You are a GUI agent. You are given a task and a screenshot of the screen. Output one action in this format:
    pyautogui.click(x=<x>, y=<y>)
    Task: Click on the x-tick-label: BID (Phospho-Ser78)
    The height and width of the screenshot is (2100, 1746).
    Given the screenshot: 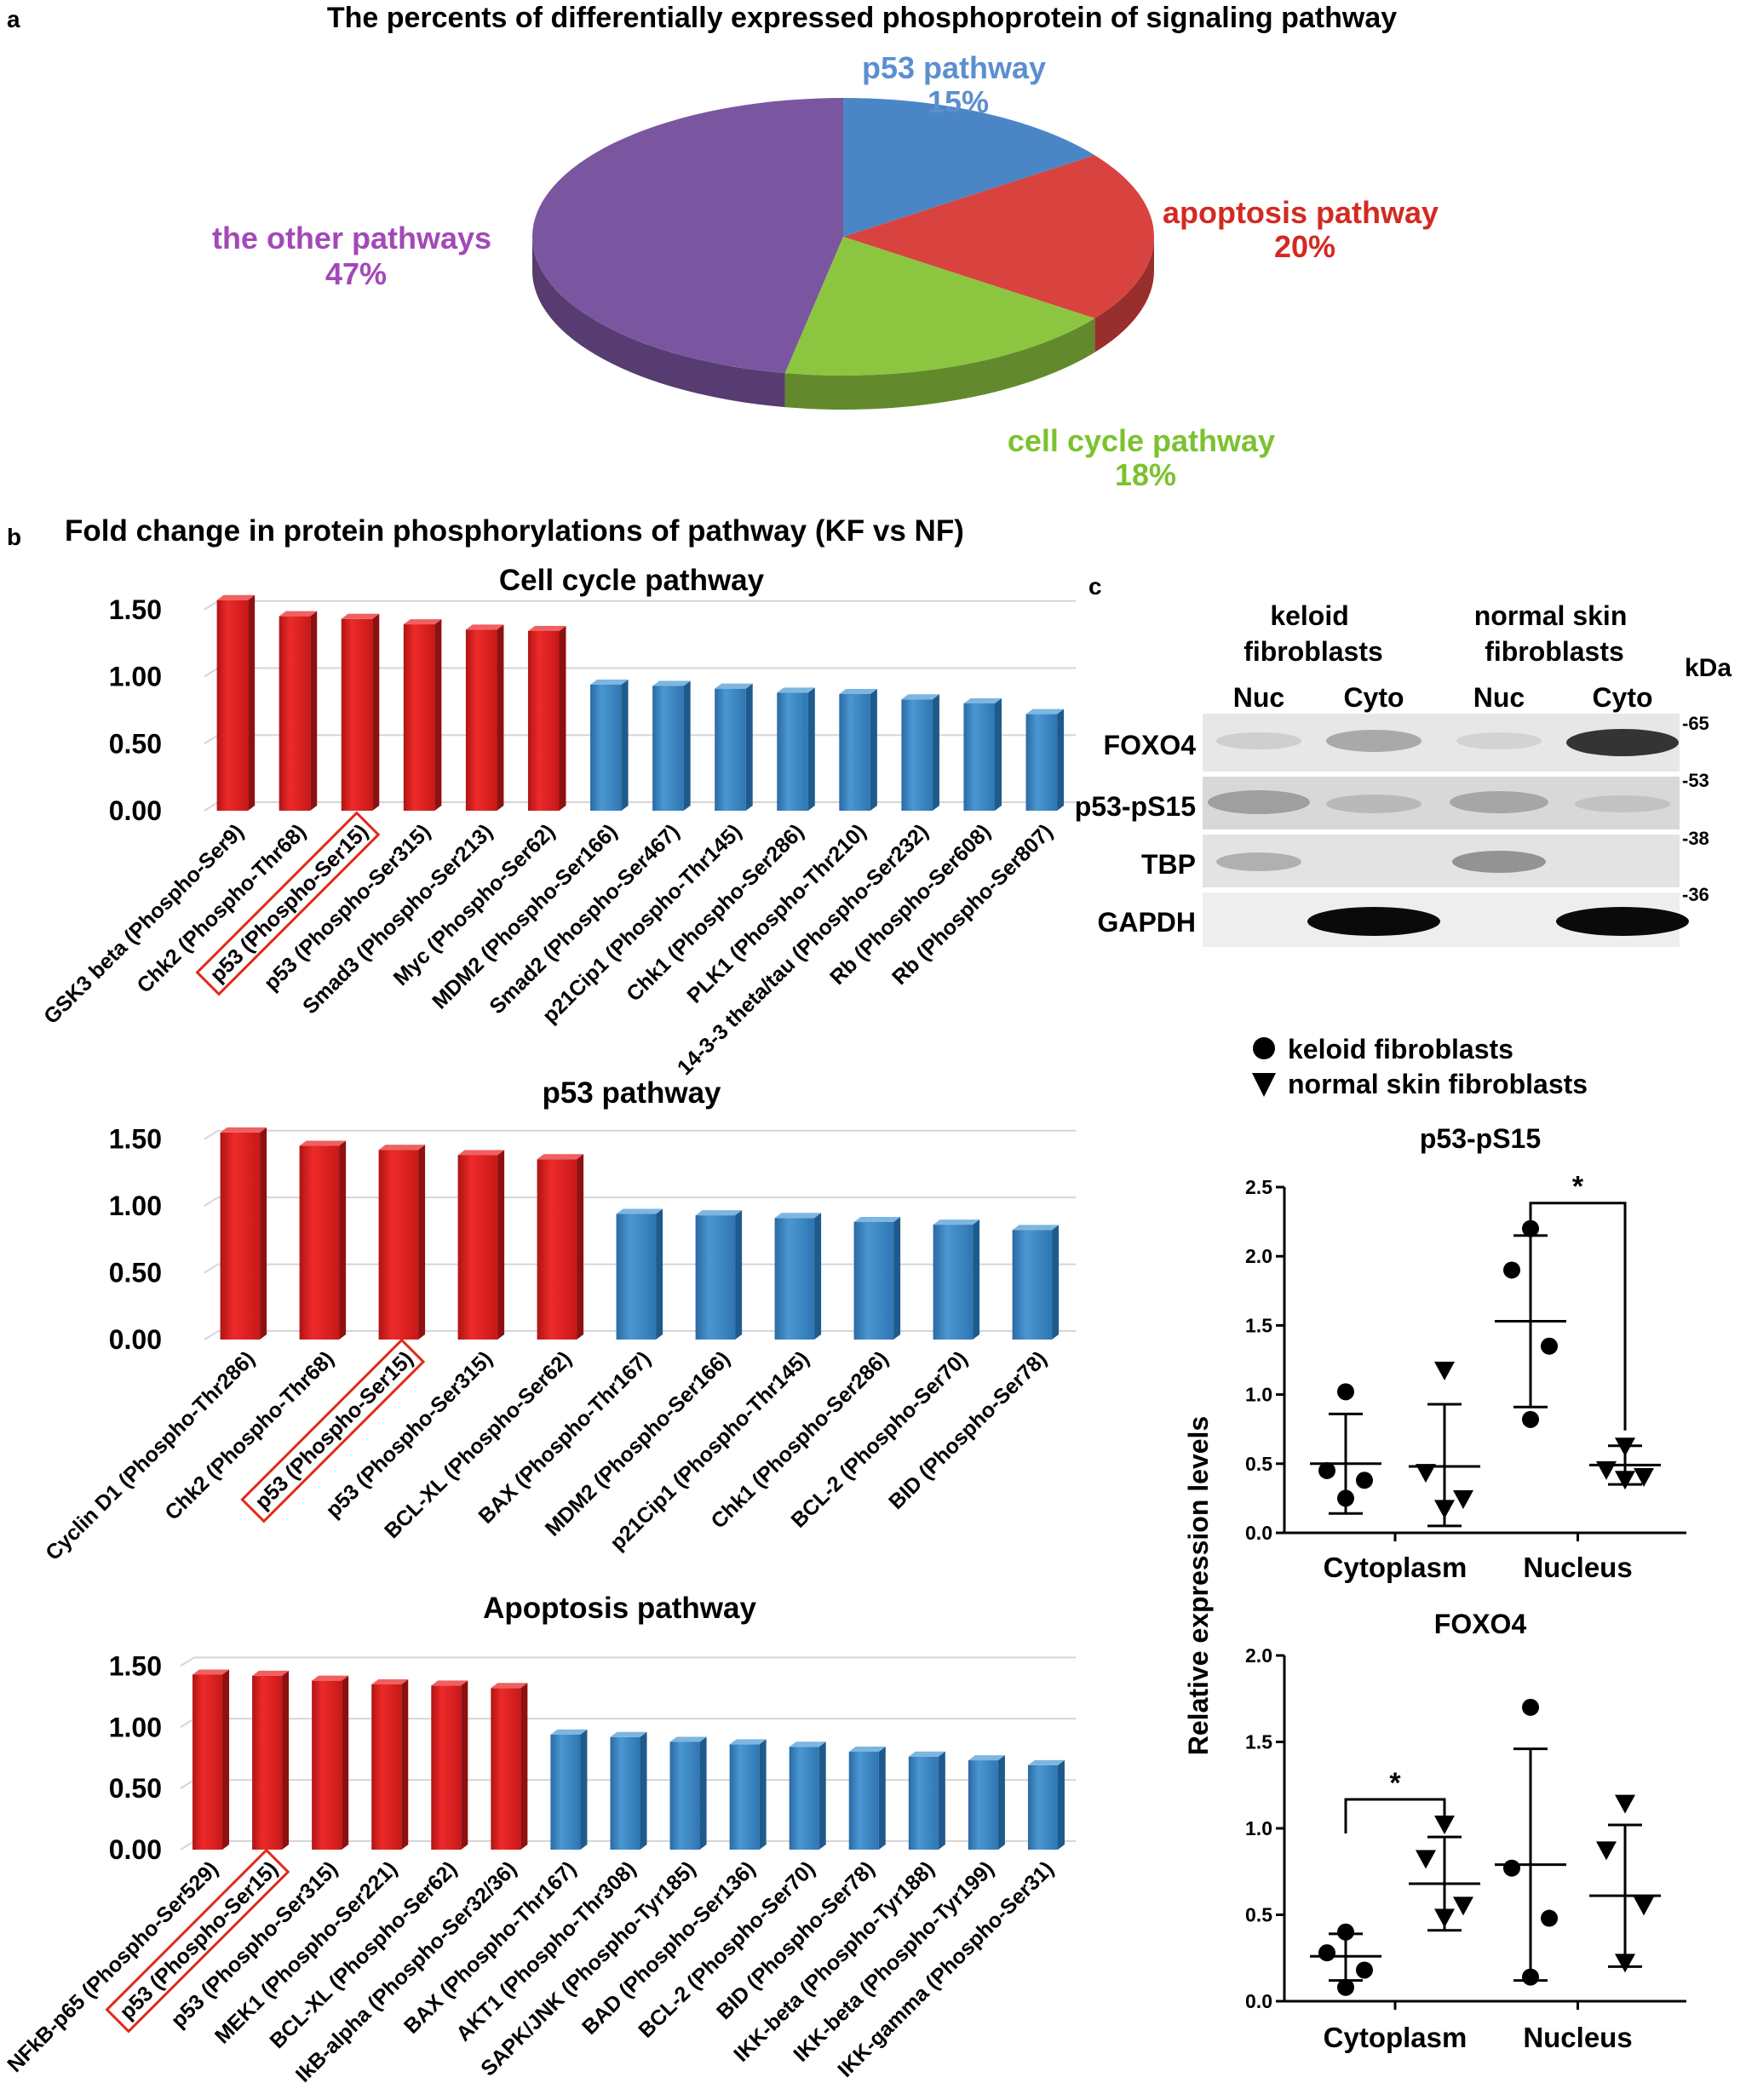 What is the action you would take?
    pyautogui.click(x=968, y=1430)
    